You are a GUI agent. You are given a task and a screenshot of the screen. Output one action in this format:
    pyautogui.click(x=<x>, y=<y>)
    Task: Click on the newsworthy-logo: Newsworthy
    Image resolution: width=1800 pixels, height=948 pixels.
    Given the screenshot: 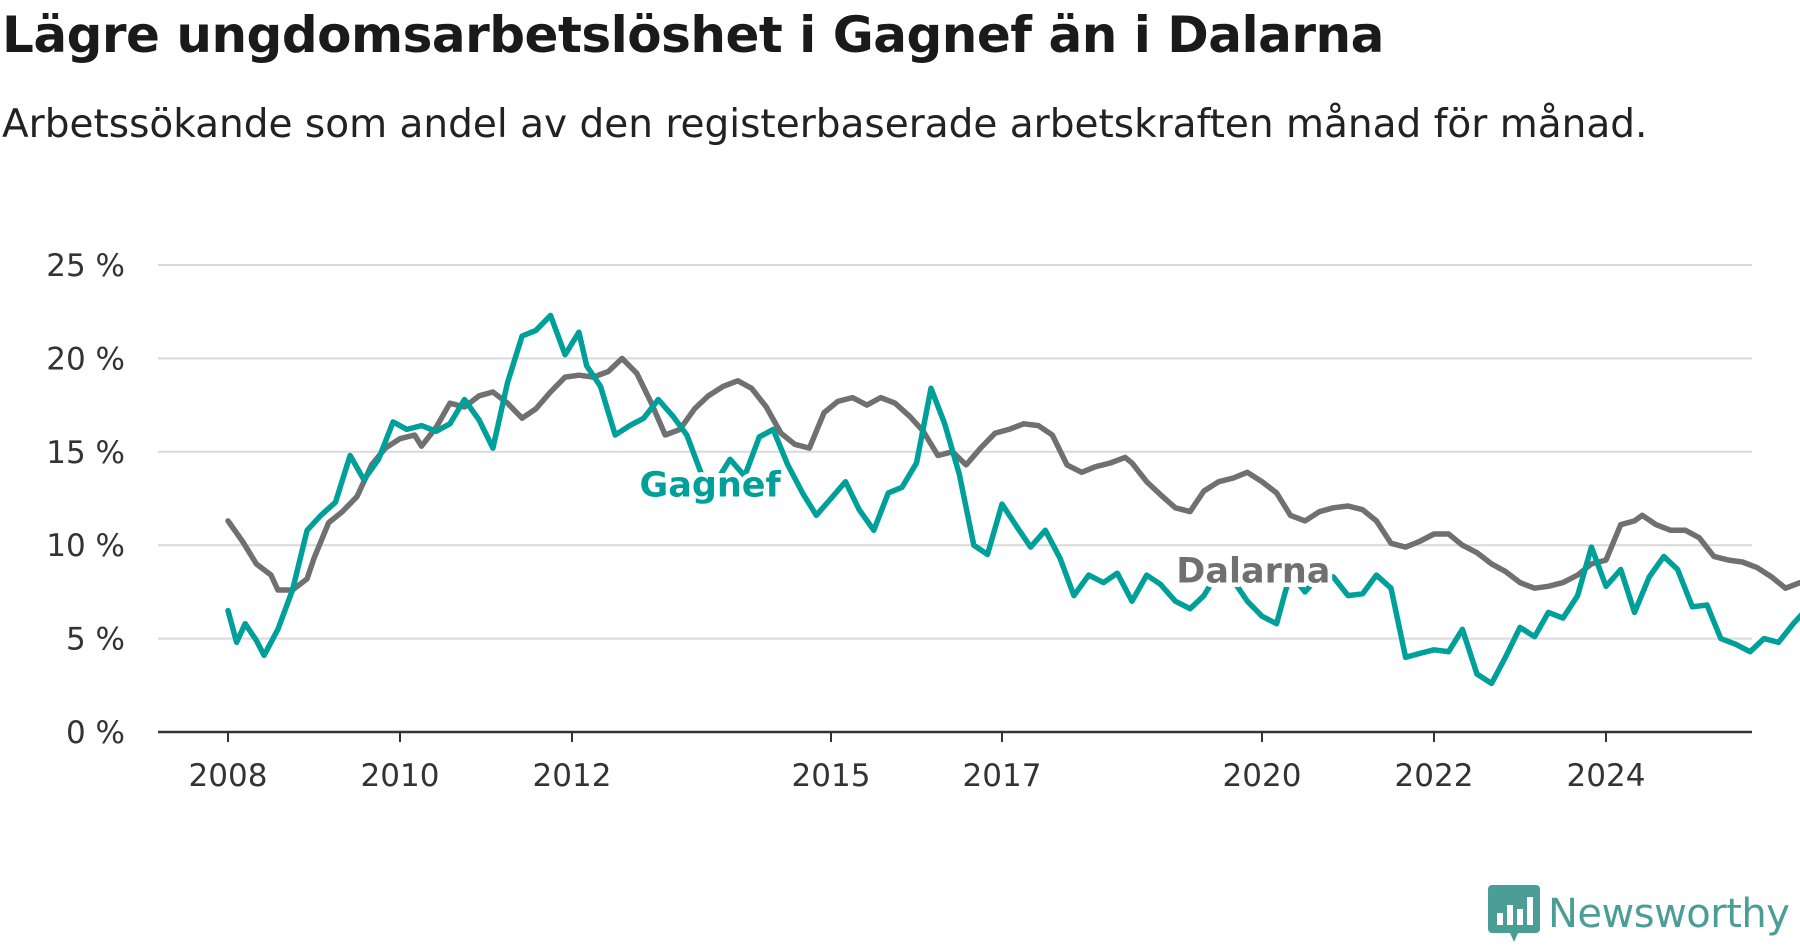 What is the action you would take?
    pyautogui.click(x=1639, y=914)
    